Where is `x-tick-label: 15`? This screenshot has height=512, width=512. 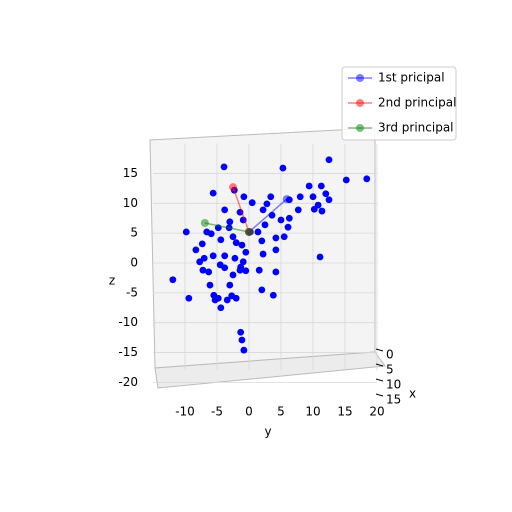 x-tick-label: 15 is located at coordinates (393, 400).